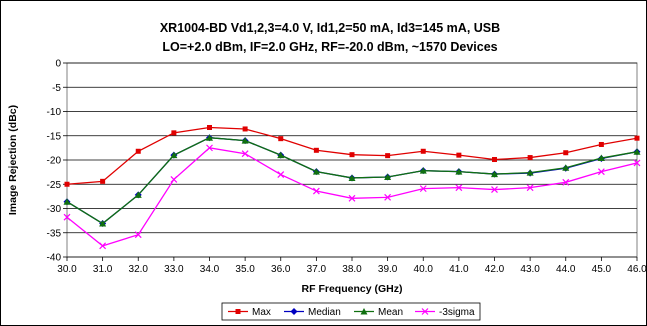 The height and width of the screenshot is (326, 647). I want to click on y-tick-label: -25, so click(54, 185).